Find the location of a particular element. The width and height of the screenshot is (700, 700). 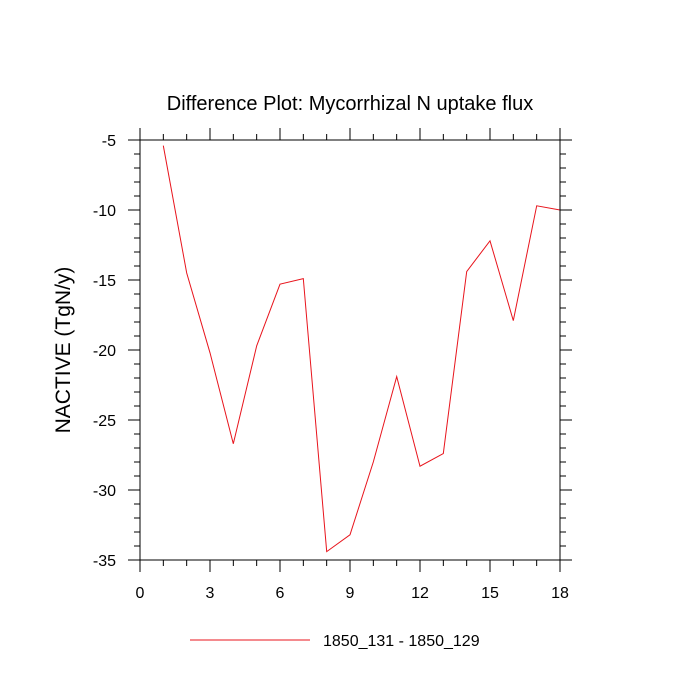

y-tick-label: -25 is located at coordinates (104, 421).